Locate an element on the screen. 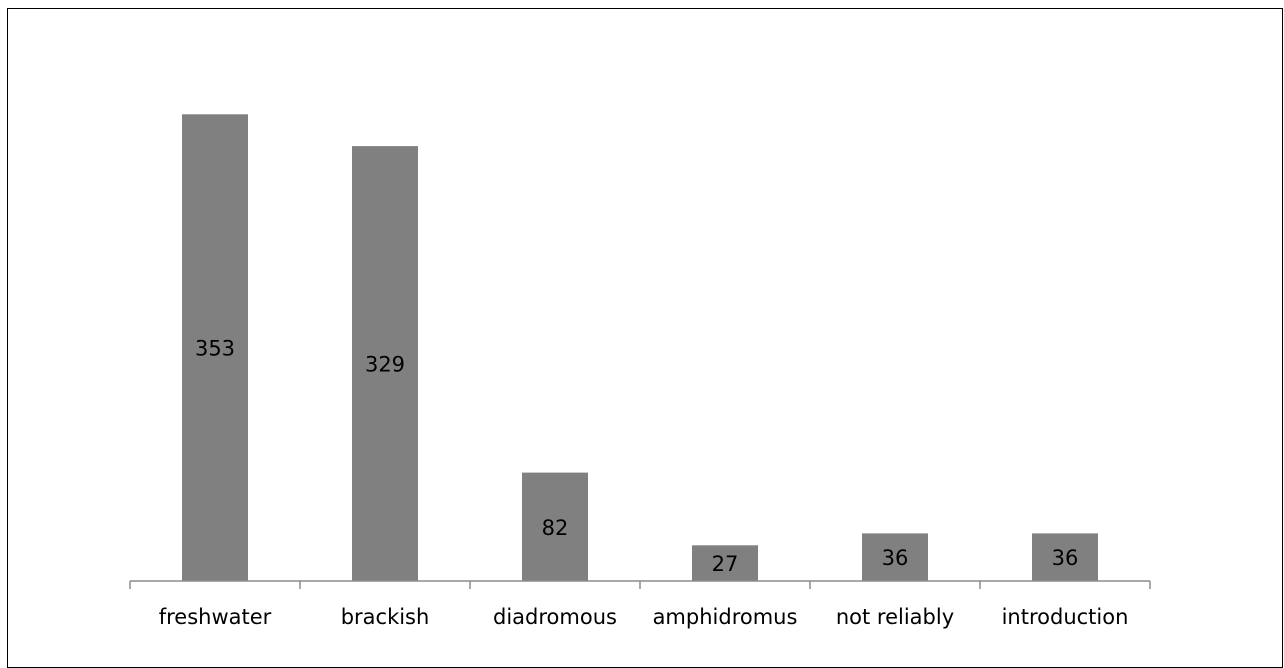 The width and height of the screenshot is (1284, 668). bar-brackish is located at coordinates (385, 363).